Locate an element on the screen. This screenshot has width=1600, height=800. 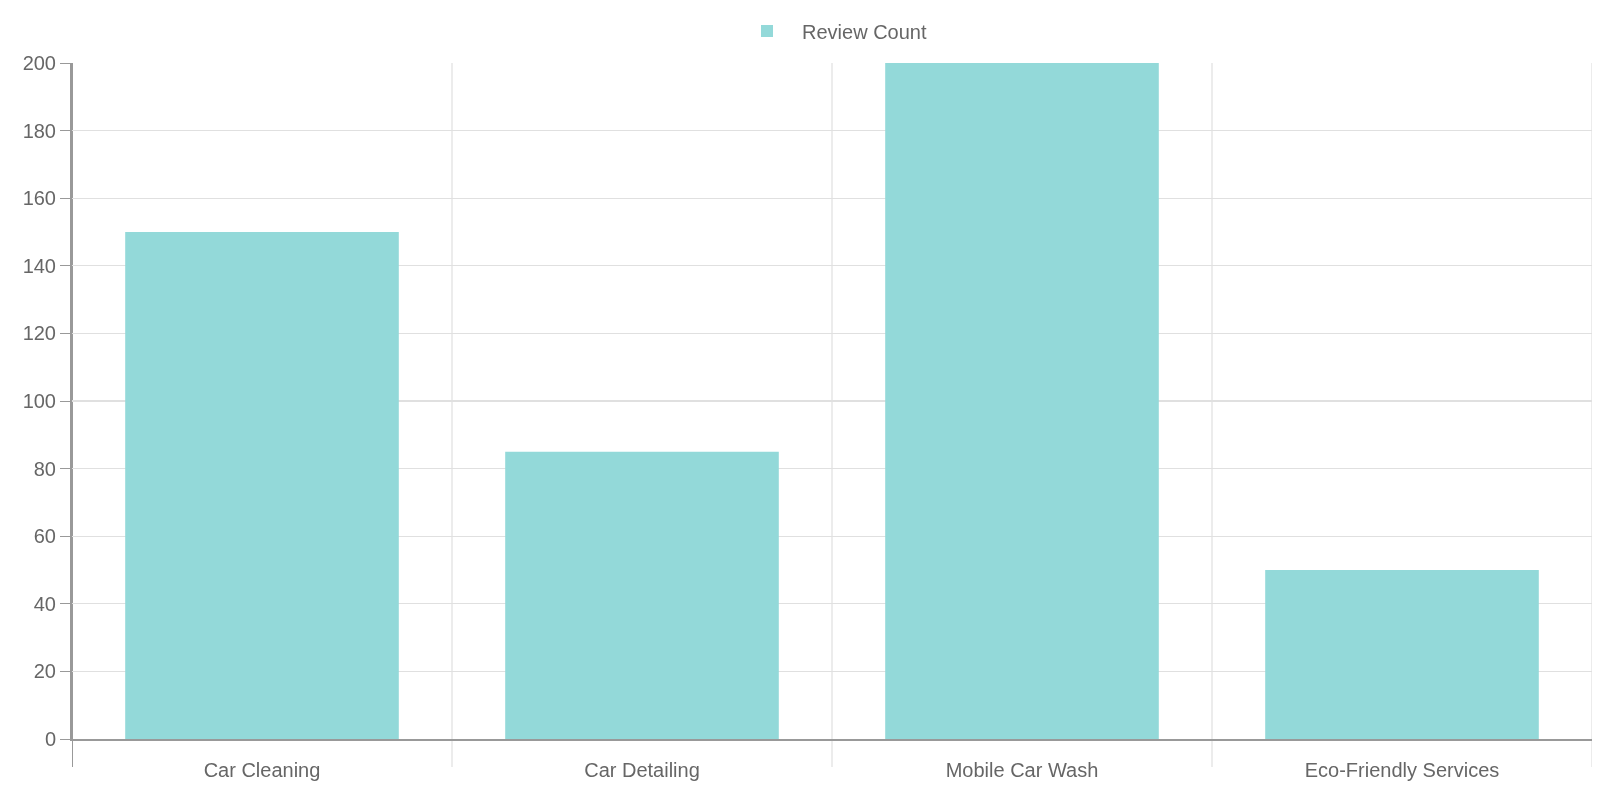
x-tick-label: Mobile Car Wash is located at coordinates (1022, 770).